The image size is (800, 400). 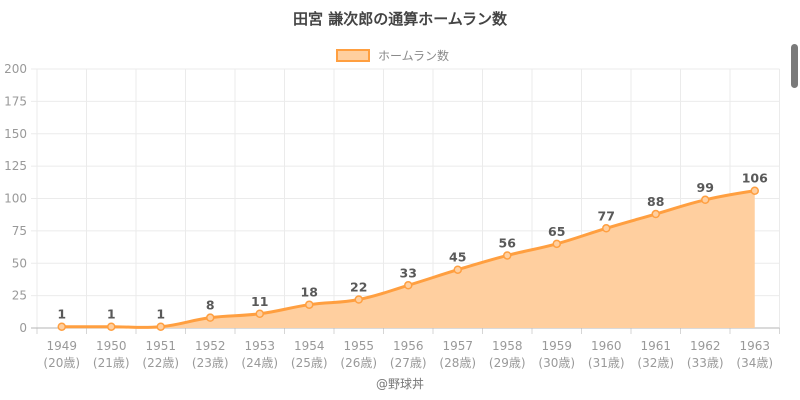 What do you see at coordinates (160, 346) in the screenshot?
I see `x-axis-year-label: 1951` at bounding box center [160, 346].